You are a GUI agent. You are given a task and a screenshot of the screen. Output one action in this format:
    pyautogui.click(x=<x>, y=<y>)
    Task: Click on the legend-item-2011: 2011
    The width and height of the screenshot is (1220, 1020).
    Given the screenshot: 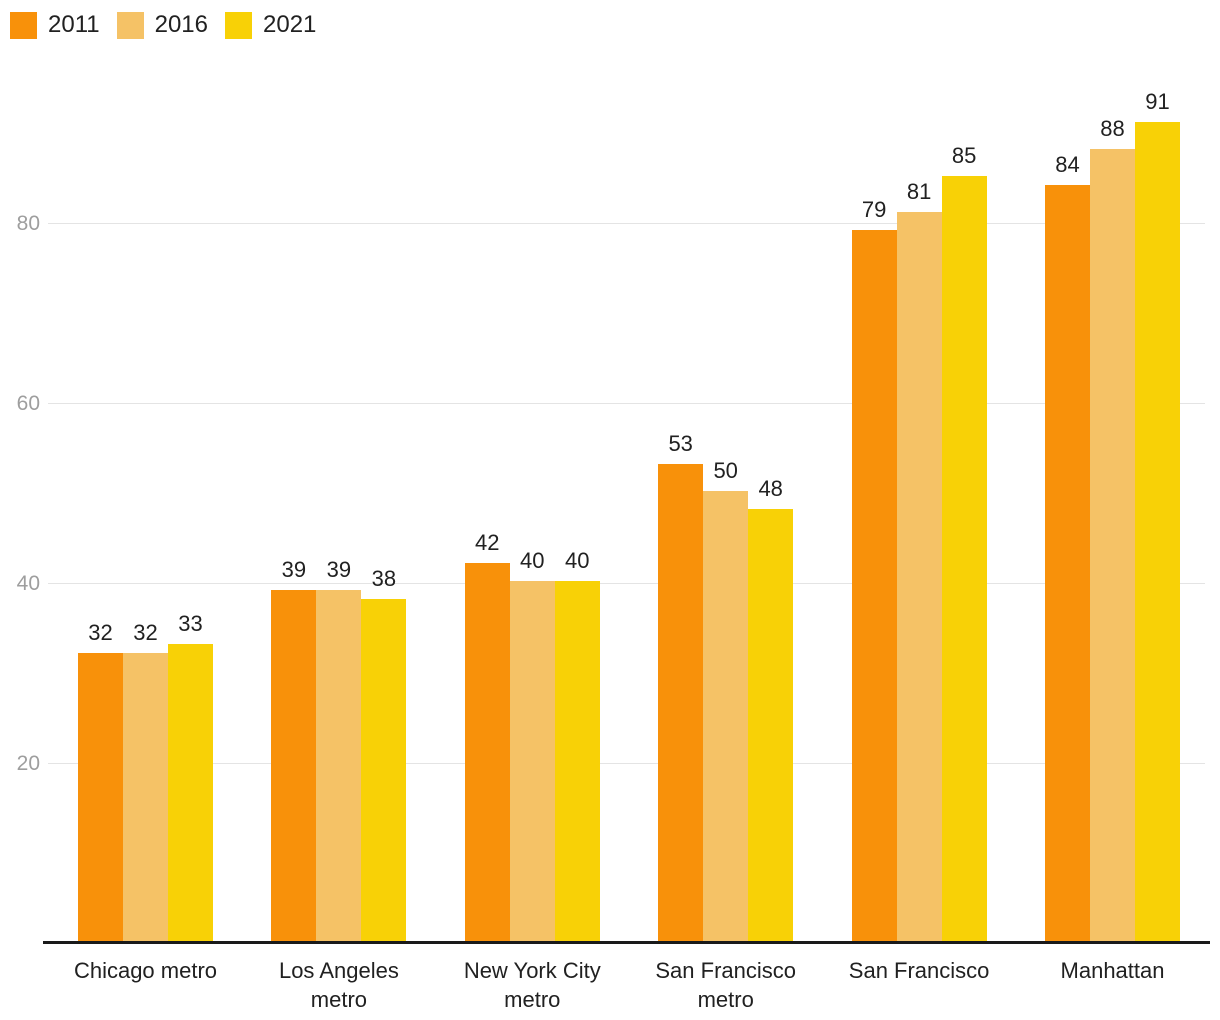 What is the action you would take?
    pyautogui.click(x=55, y=25)
    